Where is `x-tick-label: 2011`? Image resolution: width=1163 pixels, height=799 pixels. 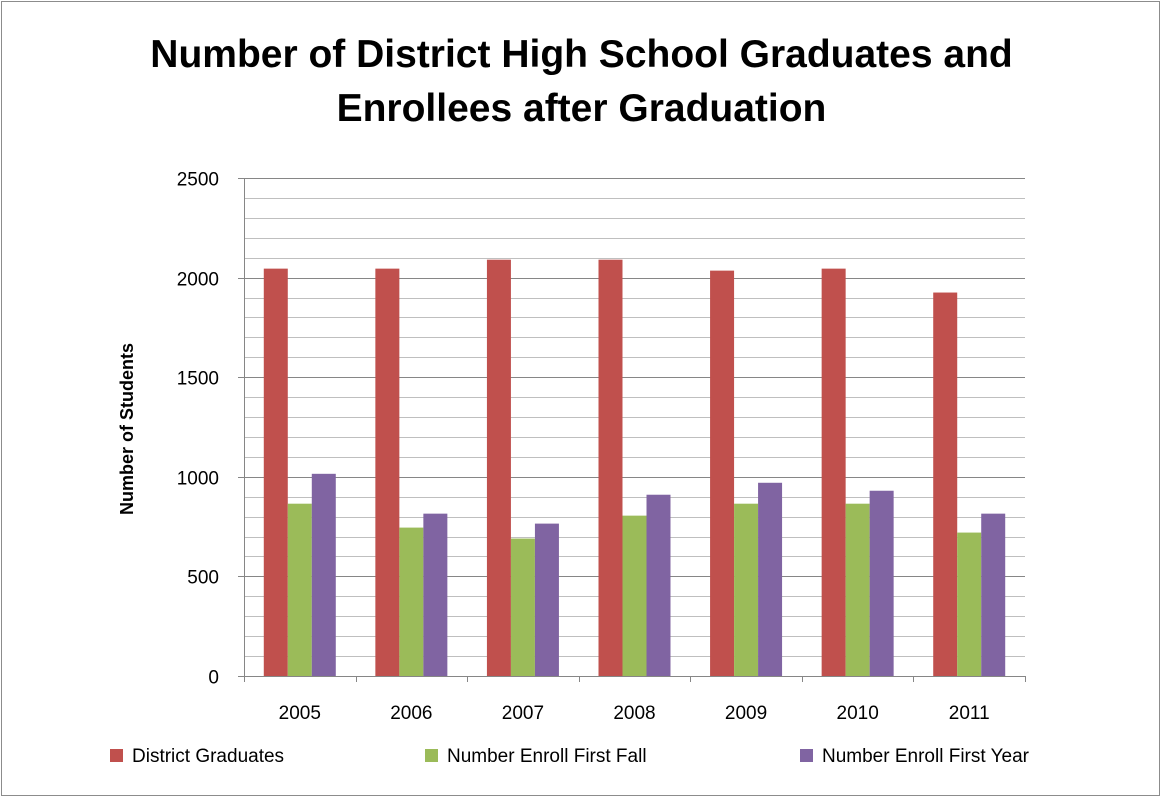
x-tick-label: 2011 is located at coordinates (969, 713).